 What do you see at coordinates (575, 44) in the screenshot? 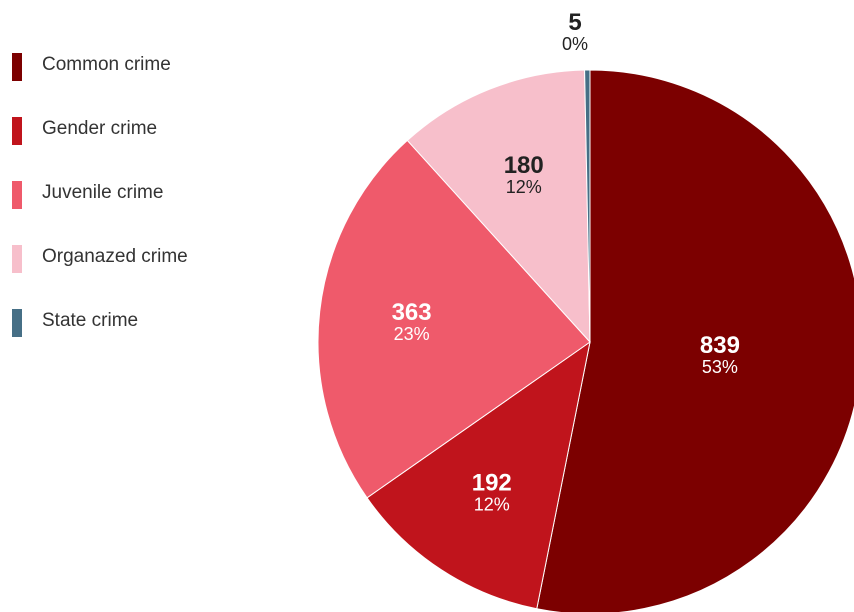
I see `slice-percent-label: 0%` at bounding box center [575, 44].